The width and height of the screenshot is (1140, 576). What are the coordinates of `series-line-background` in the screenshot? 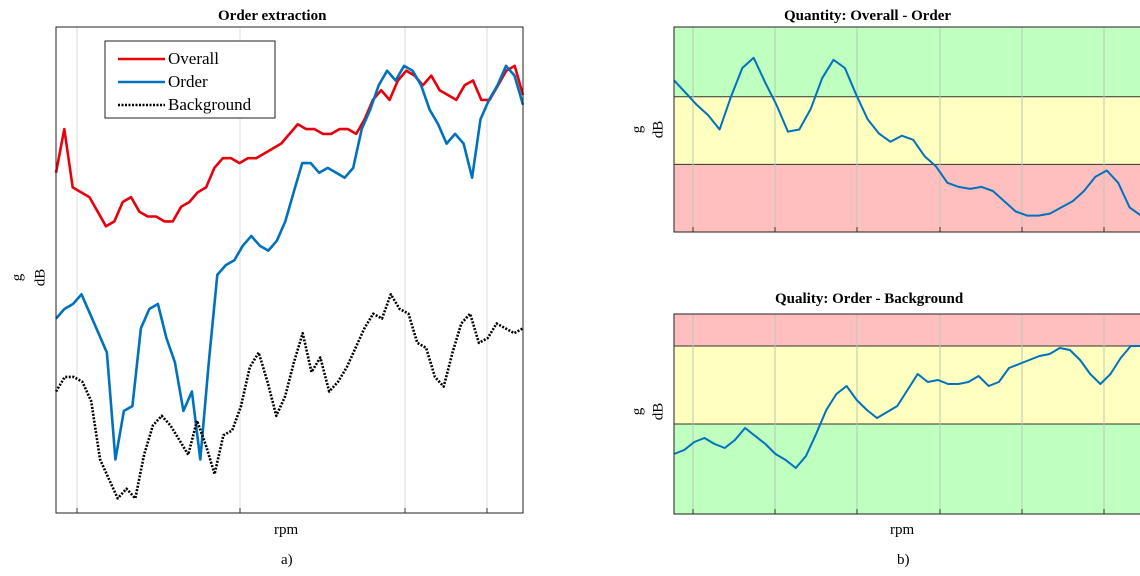 It's located at (289, 396).